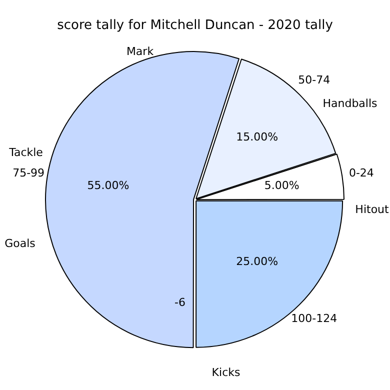  I want to click on text: Tackle, so click(26, 152).